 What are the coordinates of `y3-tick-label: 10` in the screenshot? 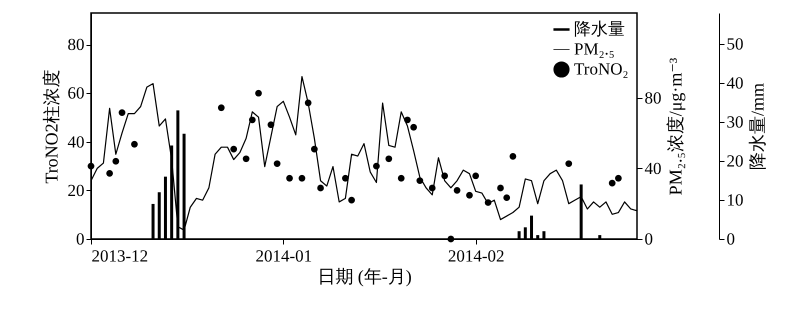 It's located at (735, 200).